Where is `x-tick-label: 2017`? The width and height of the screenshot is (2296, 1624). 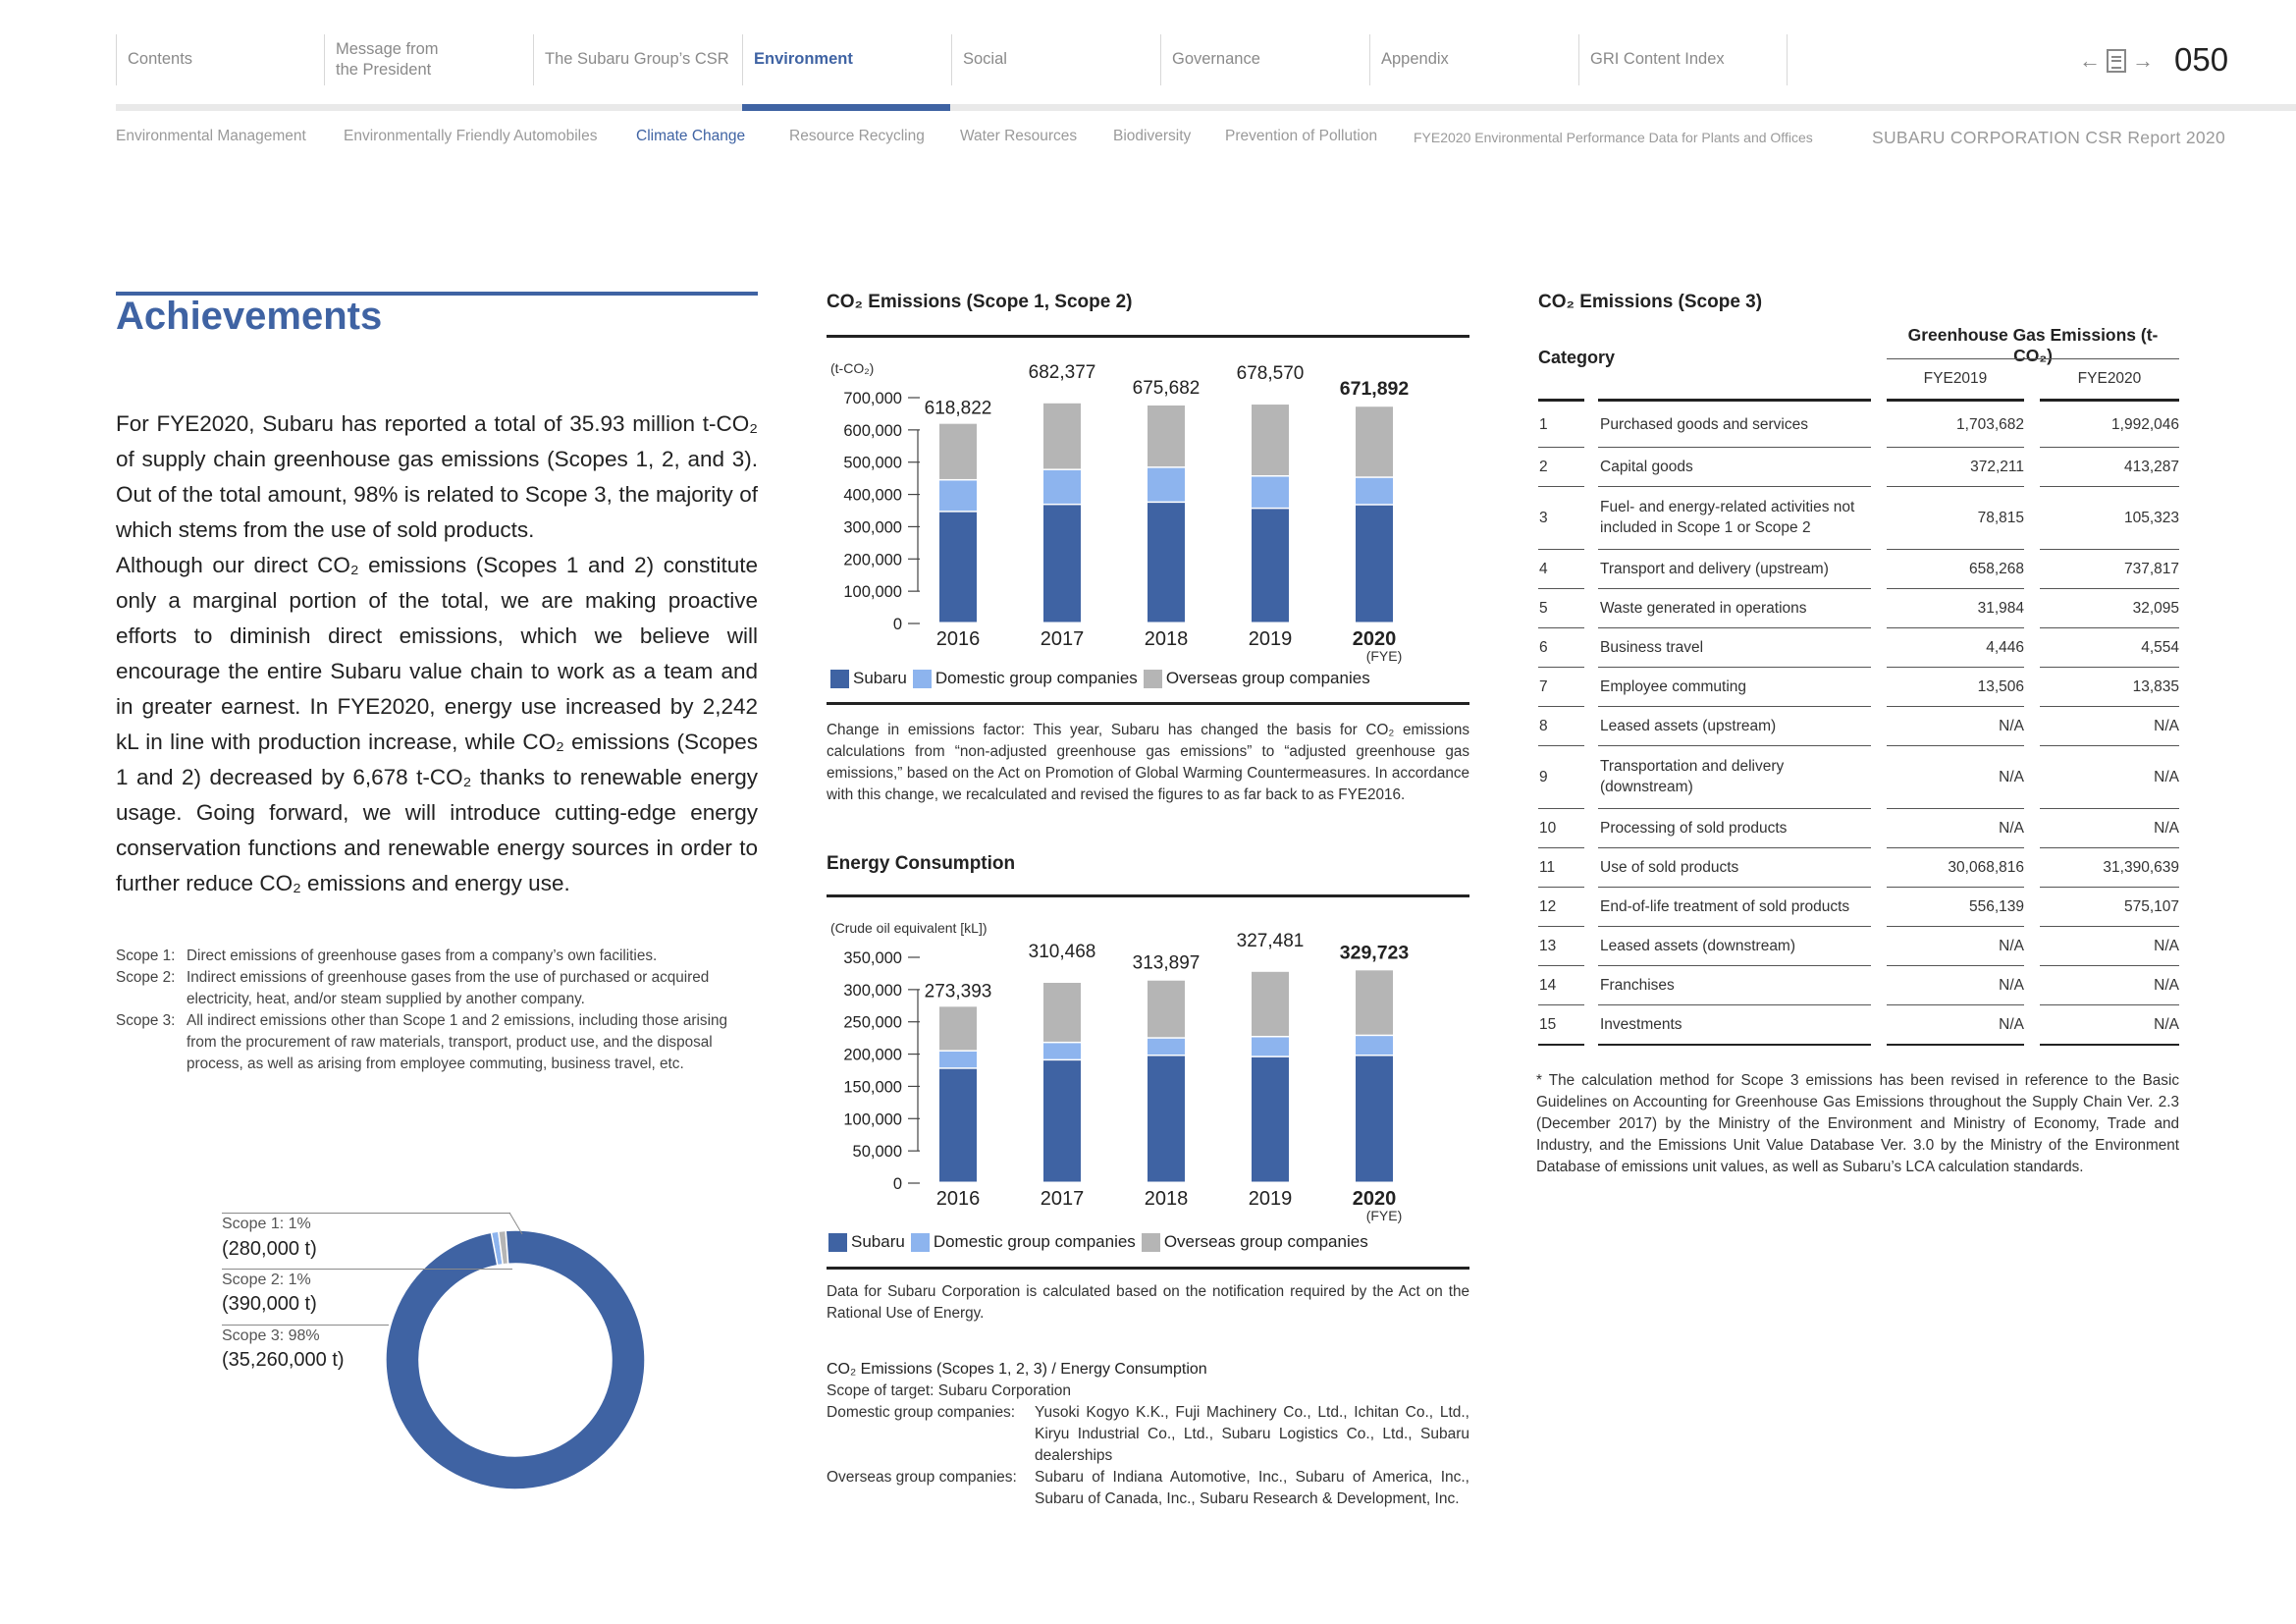 x-tick-label: 2017 is located at coordinates (1063, 639).